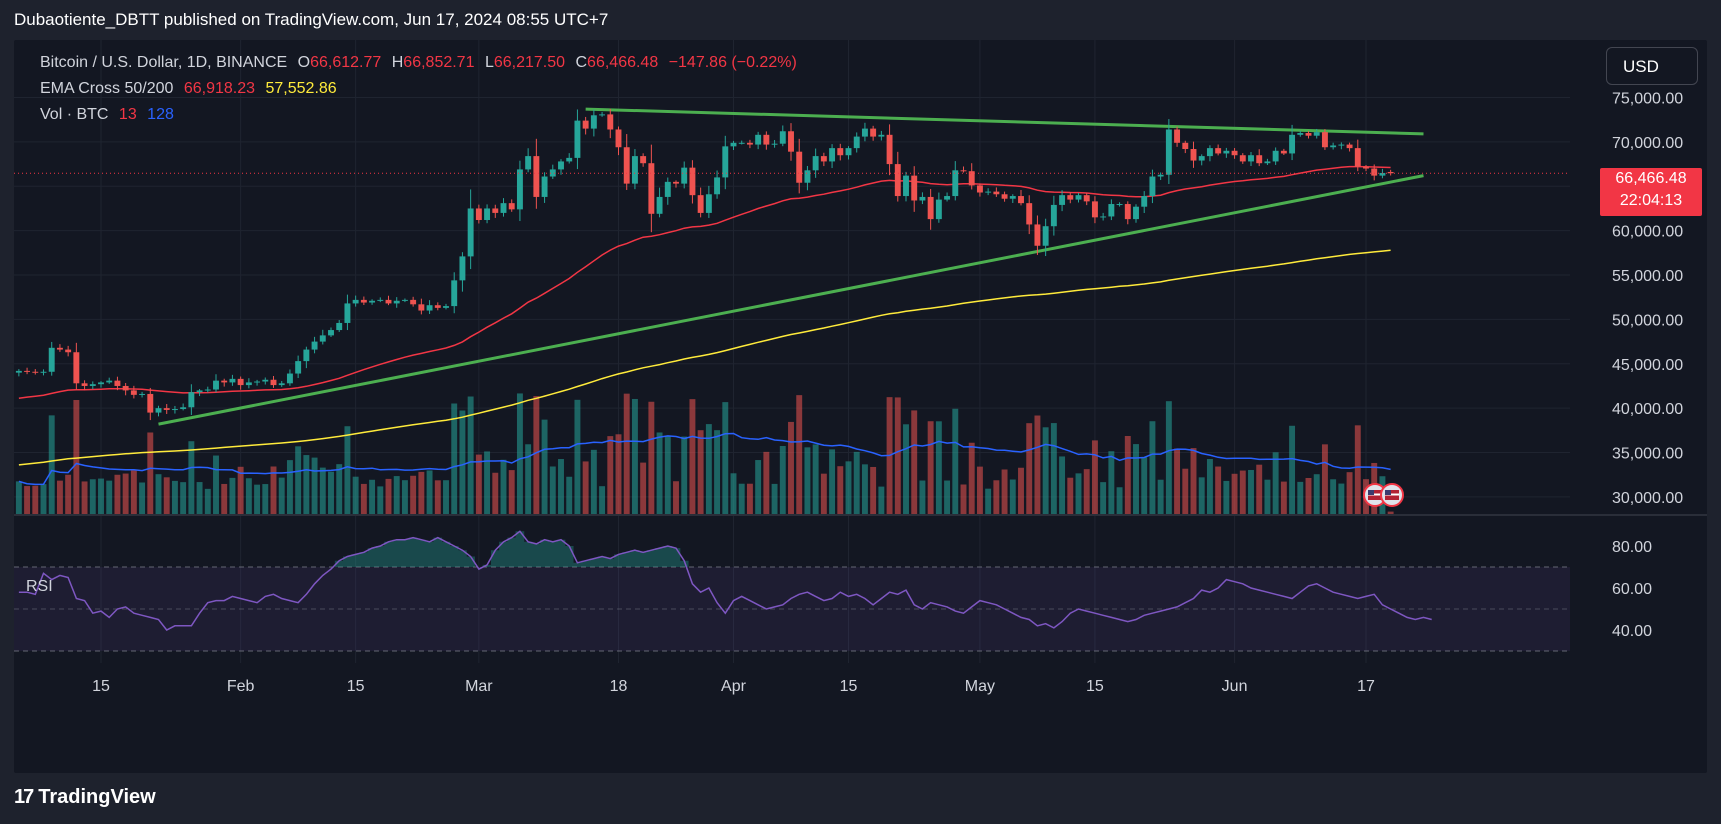 The width and height of the screenshot is (1721, 824). What do you see at coordinates (346, 62) in the screenshot?
I see `legend-open: 66,612.77` at bounding box center [346, 62].